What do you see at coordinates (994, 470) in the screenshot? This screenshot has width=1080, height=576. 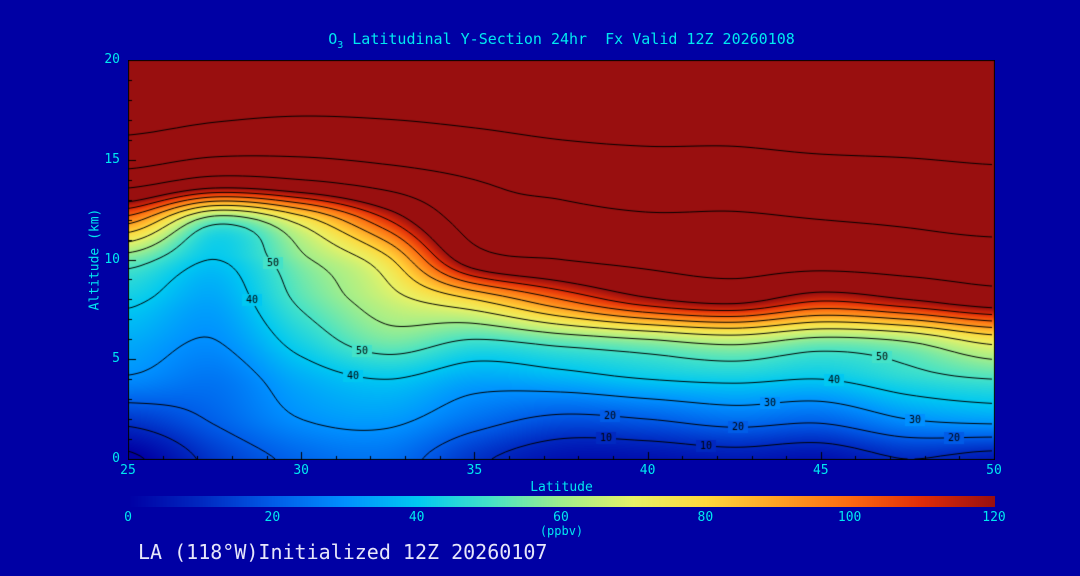 I see `x-tick-label: 50` at bounding box center [994, 470].